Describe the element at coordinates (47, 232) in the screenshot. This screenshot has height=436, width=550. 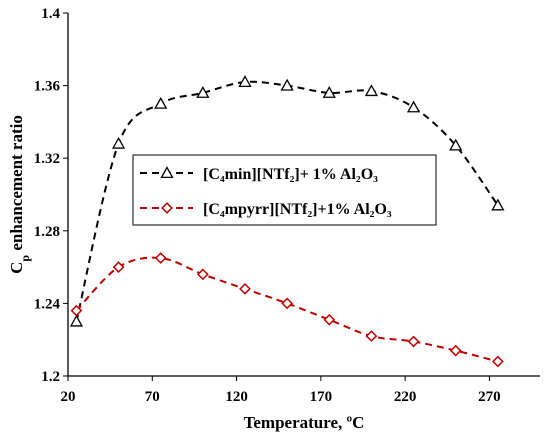
I see `y-tick-label: 1.28` at that location.